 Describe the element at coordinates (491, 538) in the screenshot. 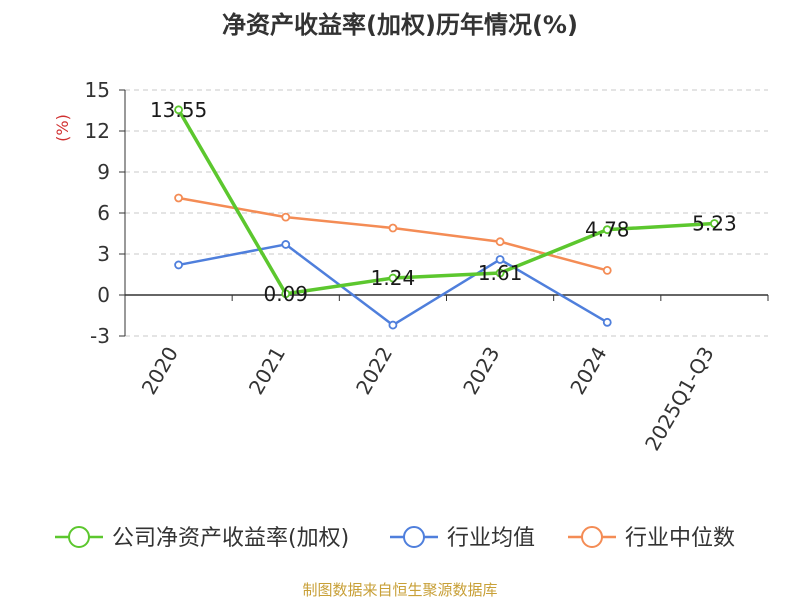

I see `legend-label: 行业均值` at that location.